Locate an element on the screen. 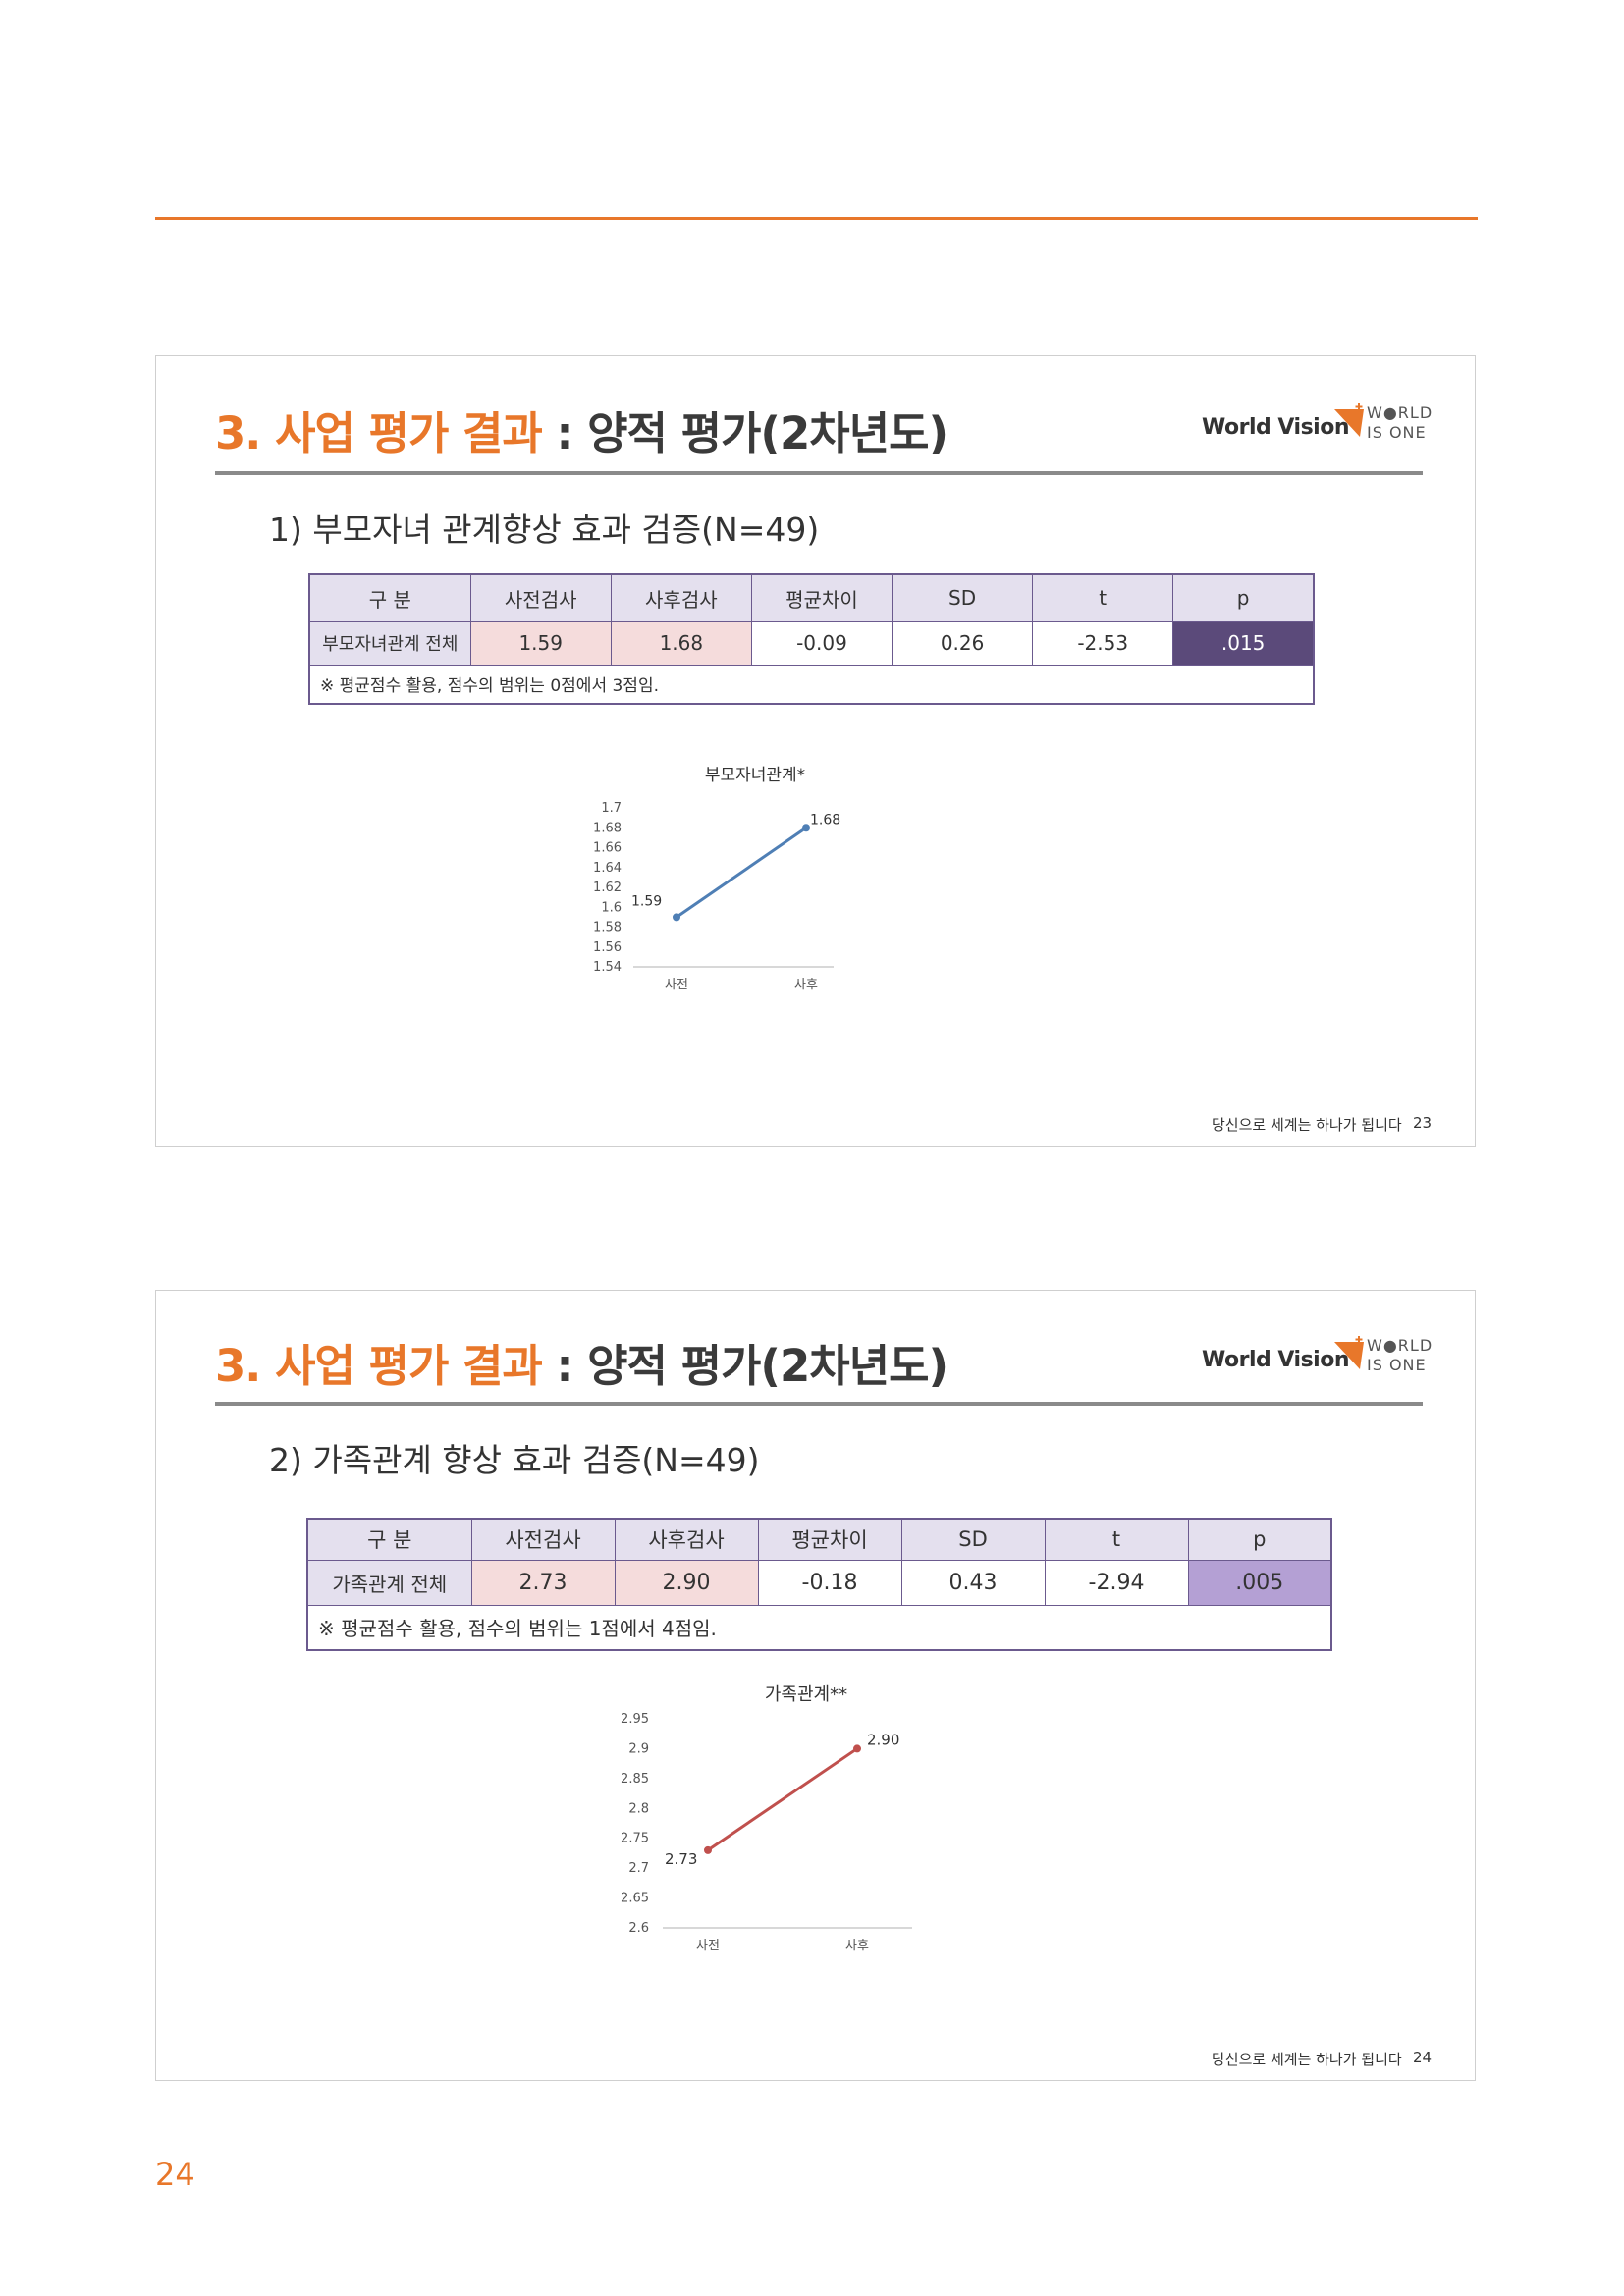 Image resolution: width=1624 pixels, height=2296 pixels. chart-title: 부모자녀관계* is located at coordinates (755, 775).